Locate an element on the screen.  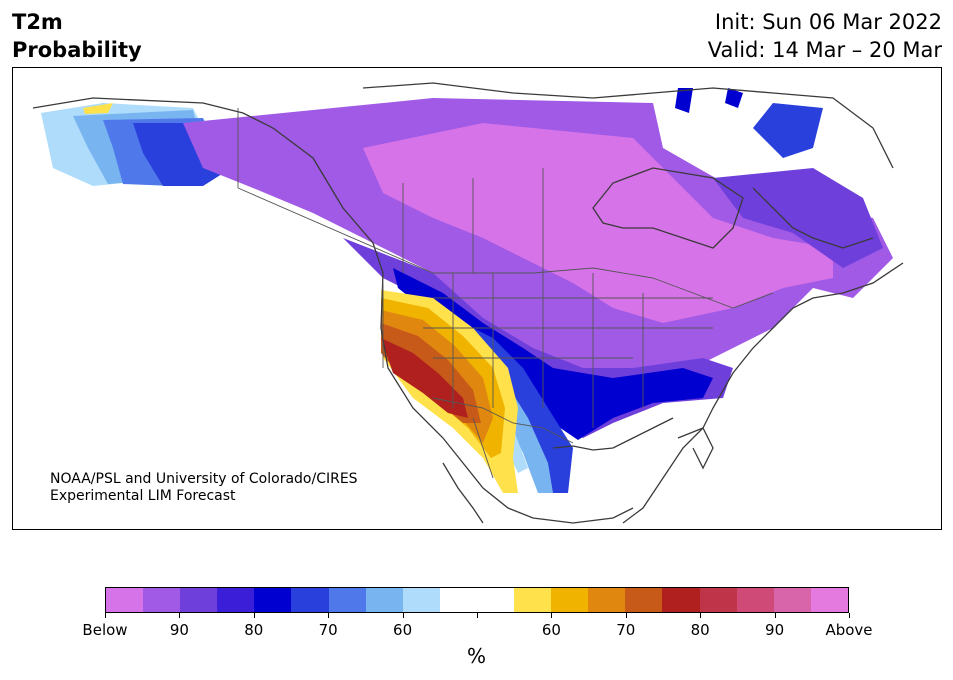
colorbar is located at coordinates (477, 600).